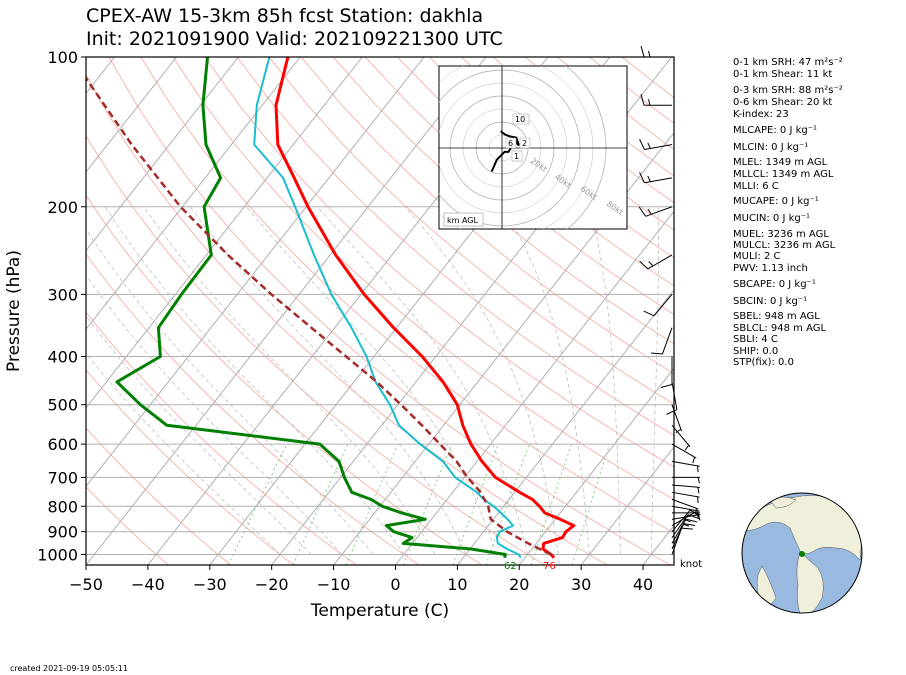 This screenshot has width=906, height=675. Describe the element at coordinates (781, 234) in the screenshot. I see `index-line: MUEL: 3236 m AGL` at that location.